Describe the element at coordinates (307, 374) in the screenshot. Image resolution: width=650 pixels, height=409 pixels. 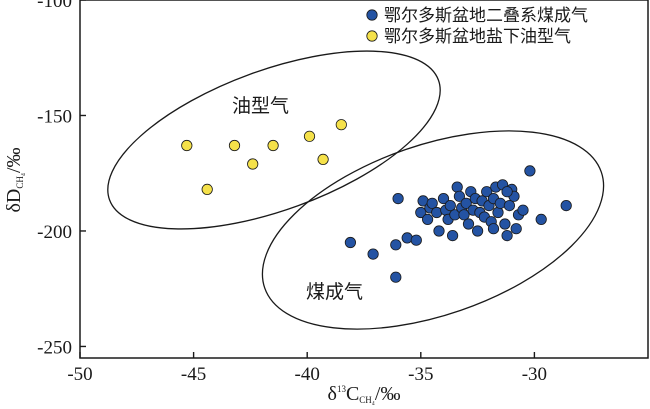
I see `x-tick-label: -40` at that location.